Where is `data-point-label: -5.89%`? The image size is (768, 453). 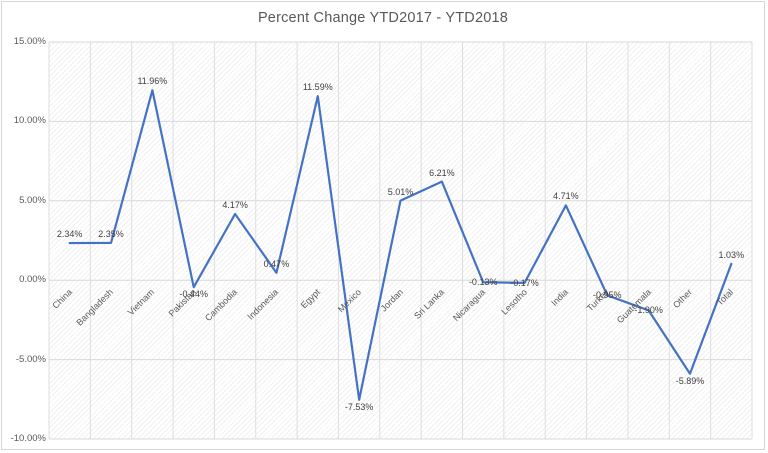
data-point-label: -5.89% is located at coordinates (690, 380).